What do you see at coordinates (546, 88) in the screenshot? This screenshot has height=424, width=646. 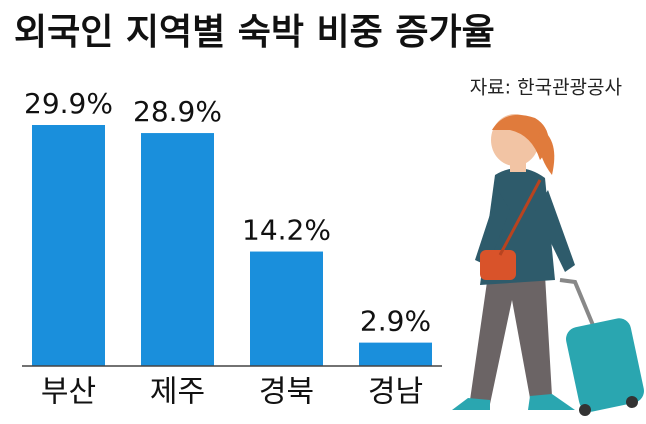 I see `source: 자료: 한국관광공사` at bounding box center [546, 88].